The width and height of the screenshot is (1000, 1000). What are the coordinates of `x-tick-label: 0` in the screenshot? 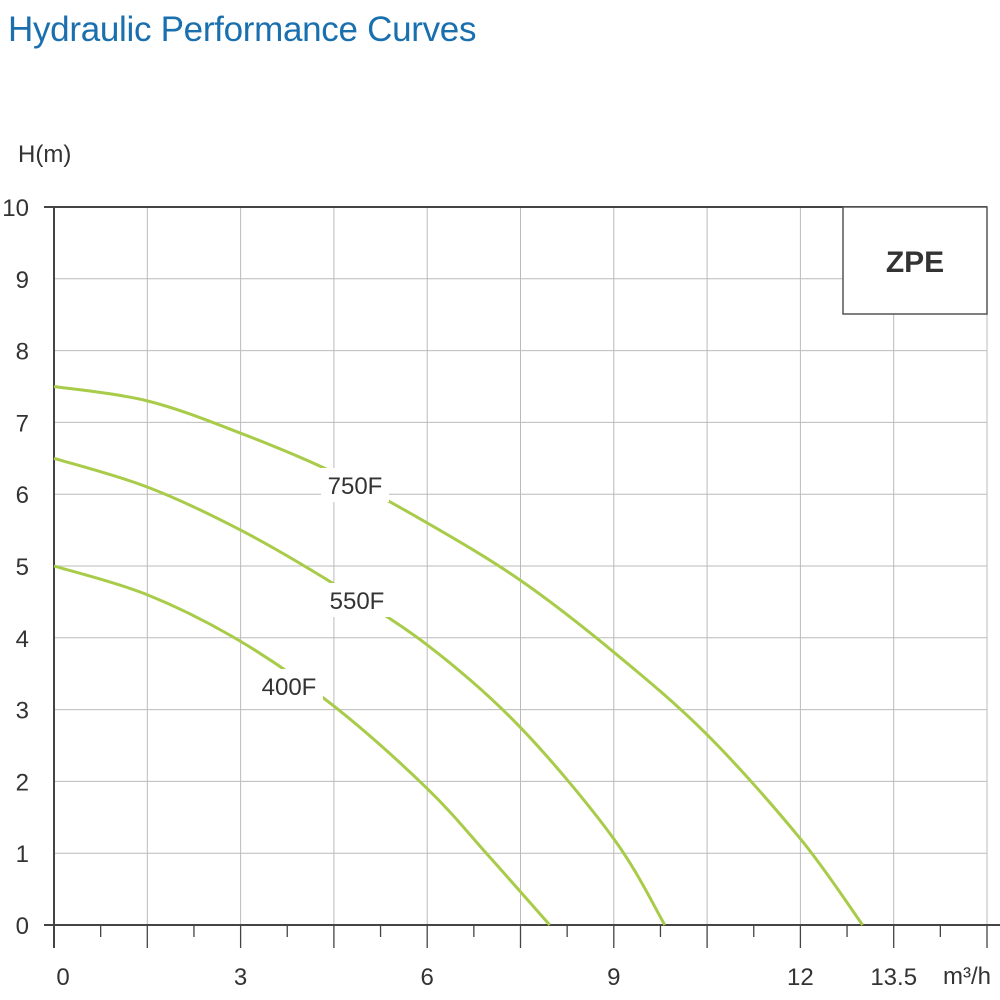 It's located at (62, 977).